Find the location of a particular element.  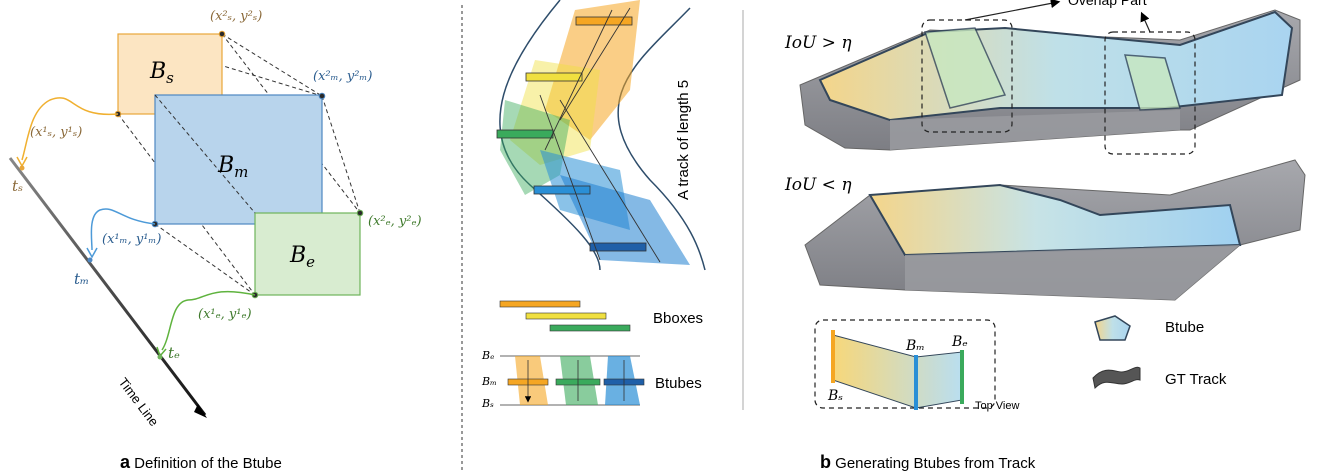

legend-bbox-orange is located at coordinates (540, 304).